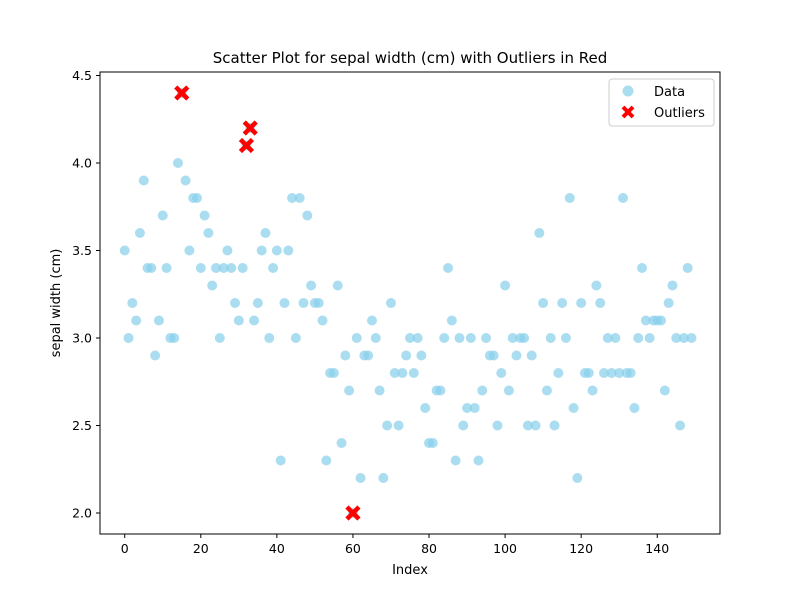  What do you see at coordinates (125, 548) in the screenshot?
I see `x-tick-label: 0` at bounding box center [125, 548].